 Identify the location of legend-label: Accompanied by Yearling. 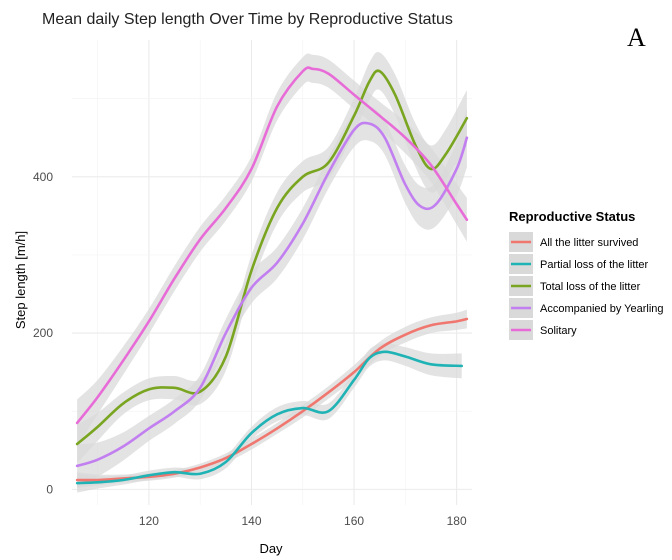
(602, 309).